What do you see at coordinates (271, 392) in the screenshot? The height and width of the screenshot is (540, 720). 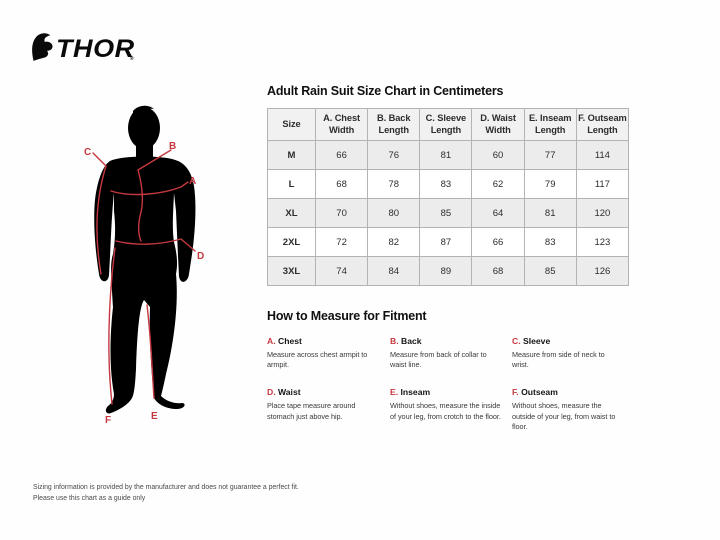 I see `measure-item-letter: D.` at bounding box center [271, 392].